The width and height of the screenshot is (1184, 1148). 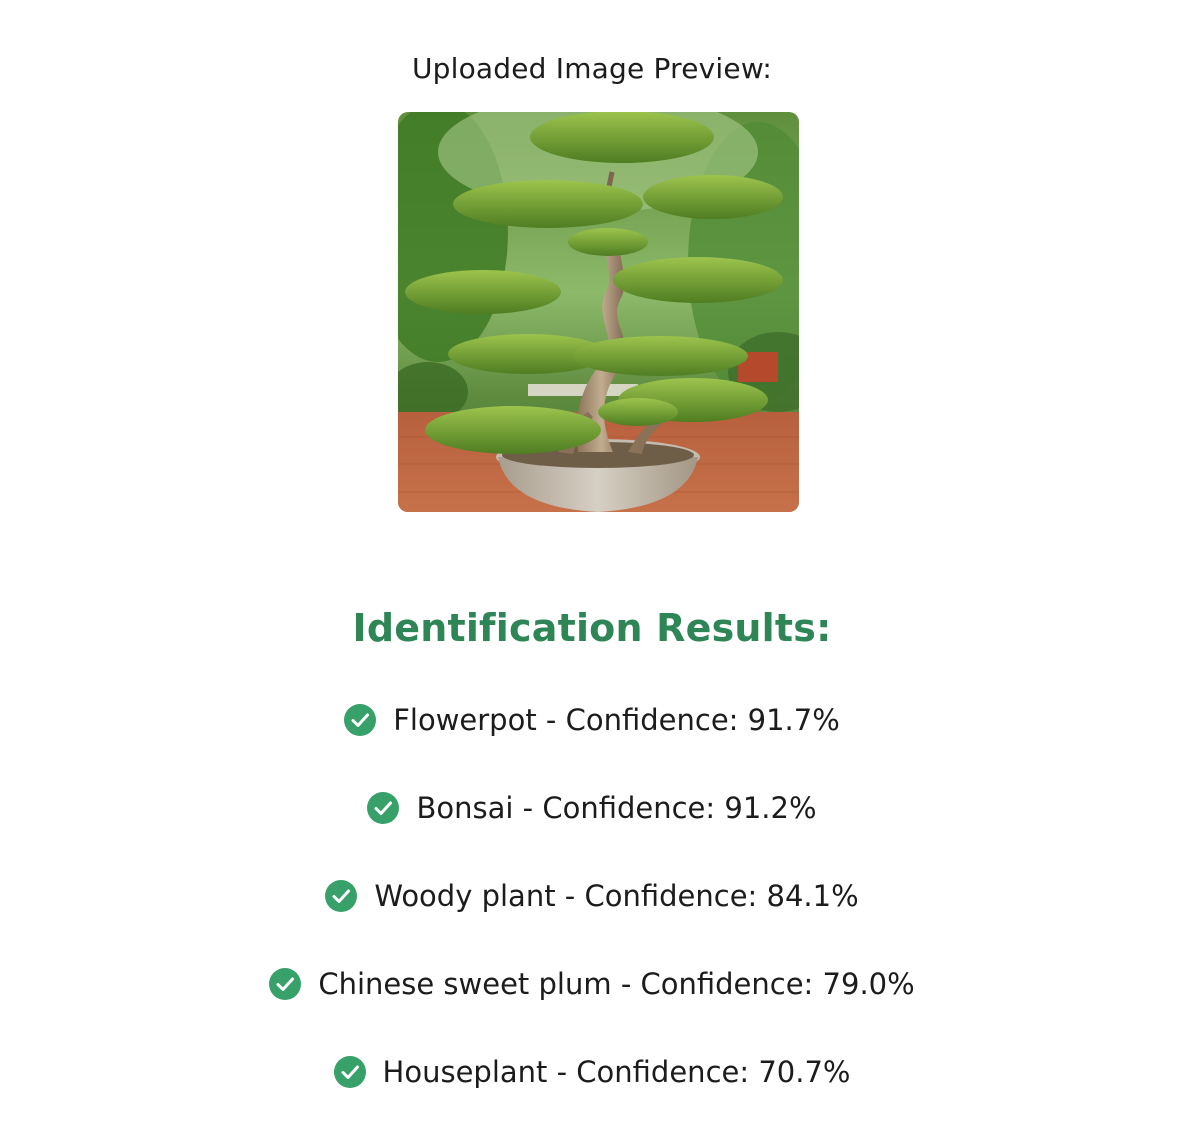 I want to click on list-item: Woody plant - Confidence: 84.1%, so click(x=592, y=910).